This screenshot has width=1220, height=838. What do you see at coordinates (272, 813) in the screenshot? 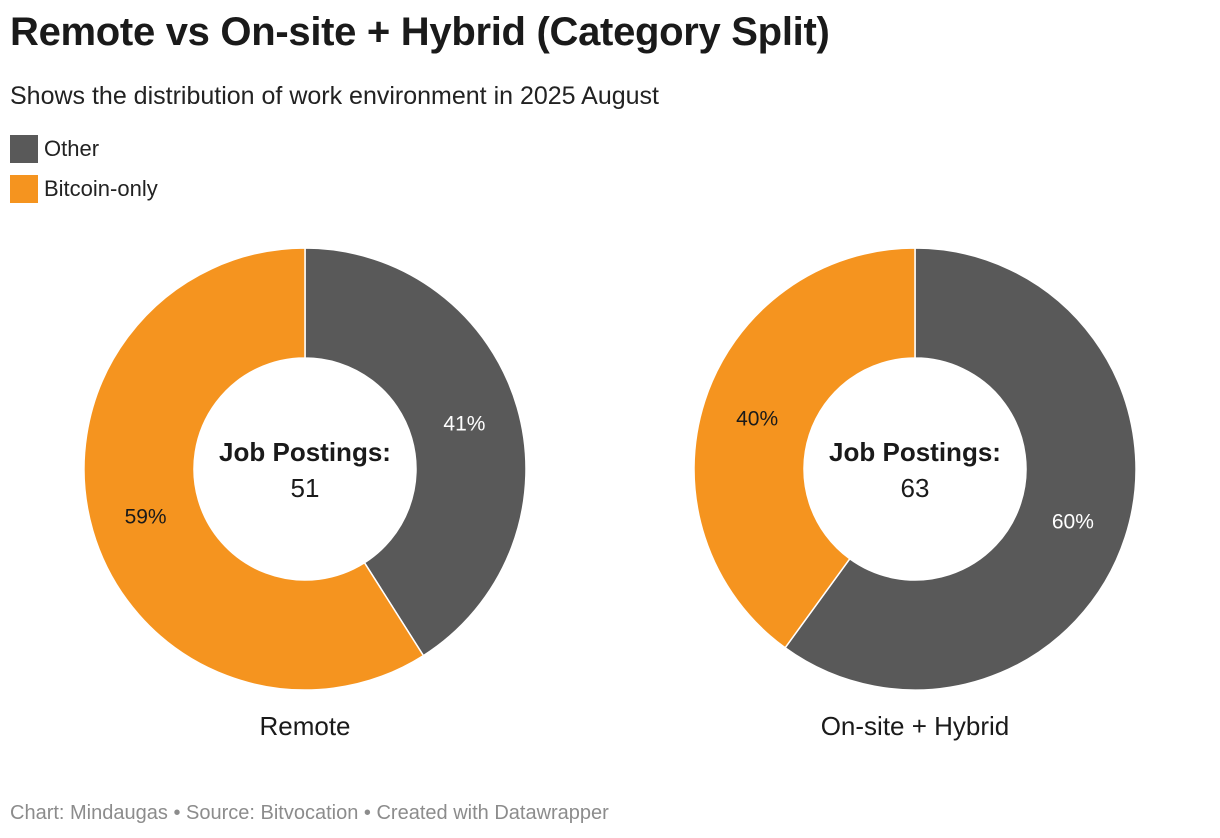
I see `footer-source: Source: Bitvocation` at bounding box center [272, 813].